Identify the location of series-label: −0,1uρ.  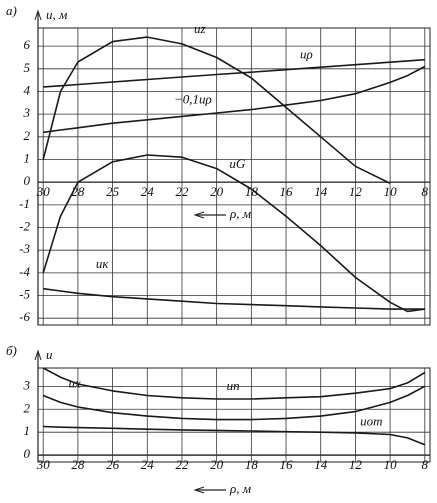
(193, 98).